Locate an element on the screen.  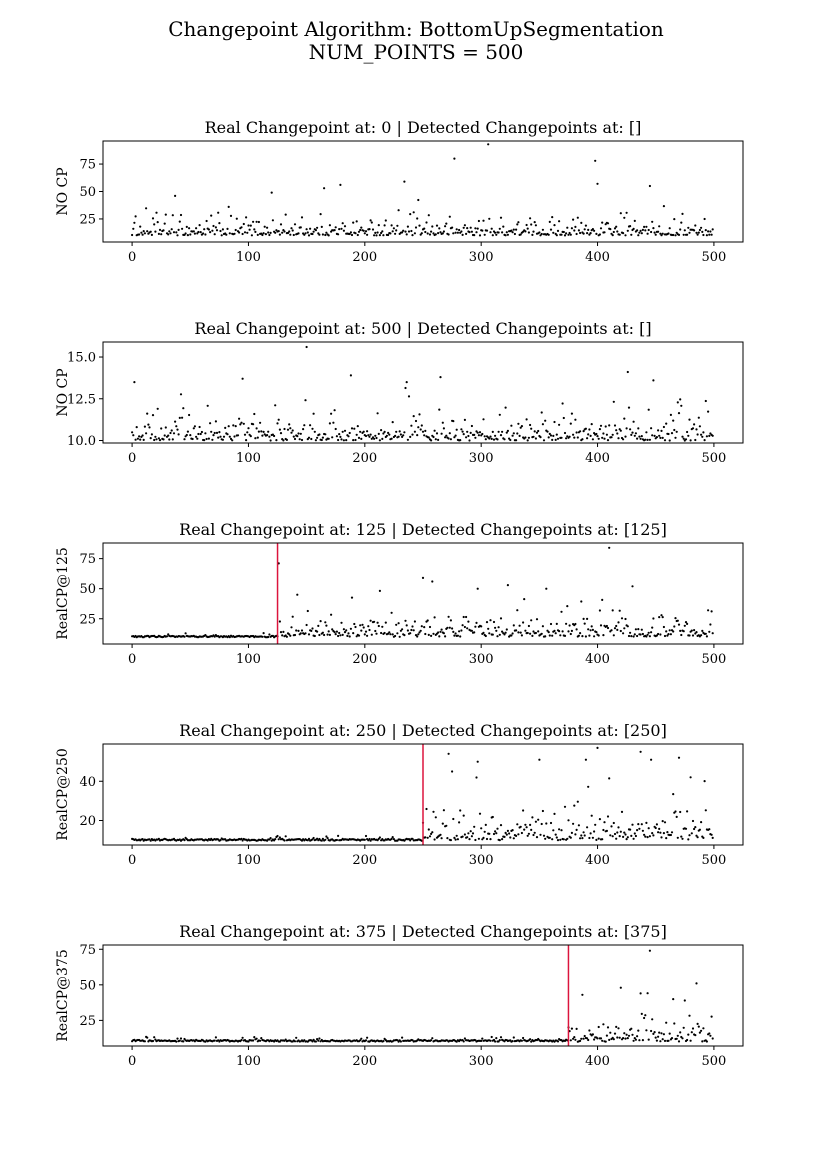
y-tick-label: 15.0 is located at coordinates (81, 358).